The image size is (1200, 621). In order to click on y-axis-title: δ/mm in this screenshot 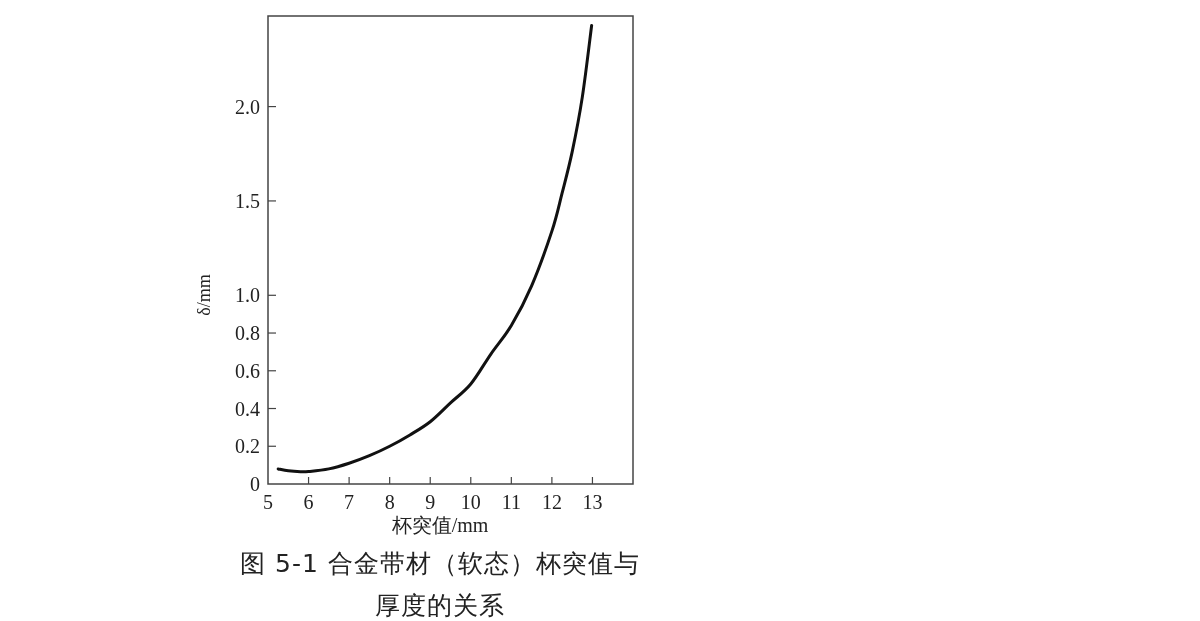, I will do `click(204, 295)`.